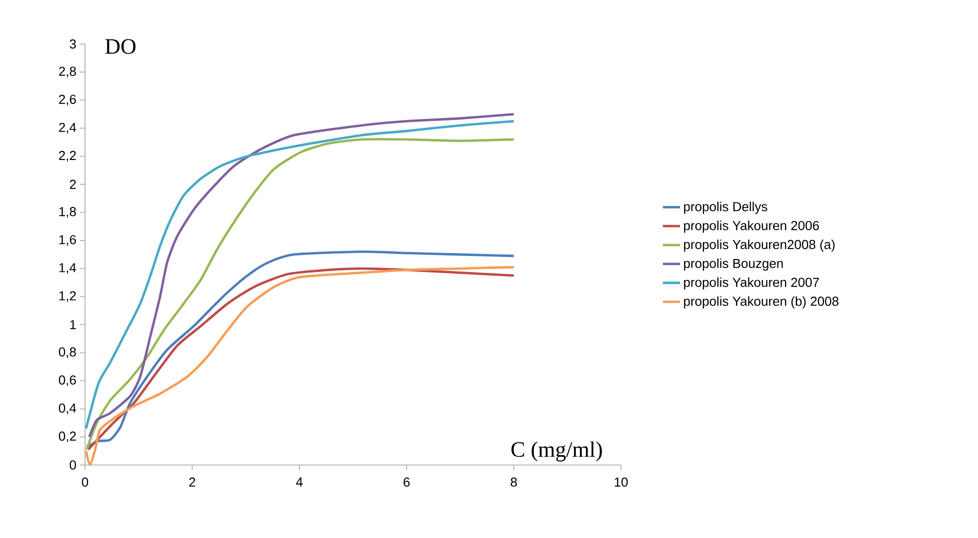 The width and height of the screenshot is (978, 538). I want to click on legend-label: propolis Dellys, so click(726, 208).